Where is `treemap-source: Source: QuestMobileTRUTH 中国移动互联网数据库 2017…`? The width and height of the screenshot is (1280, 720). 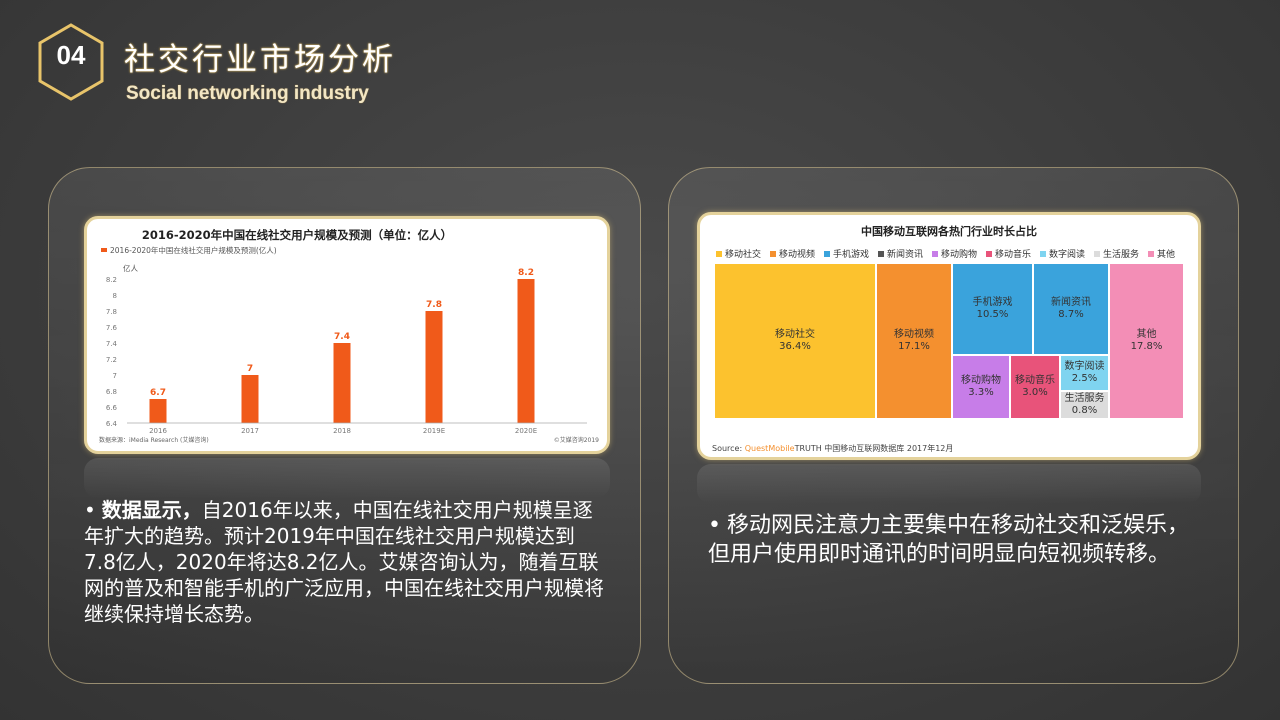
treemap-source: Source: QuestMobileTRUTH 中国移动互联网数据库 2017… is located at coordinates (832, 448).